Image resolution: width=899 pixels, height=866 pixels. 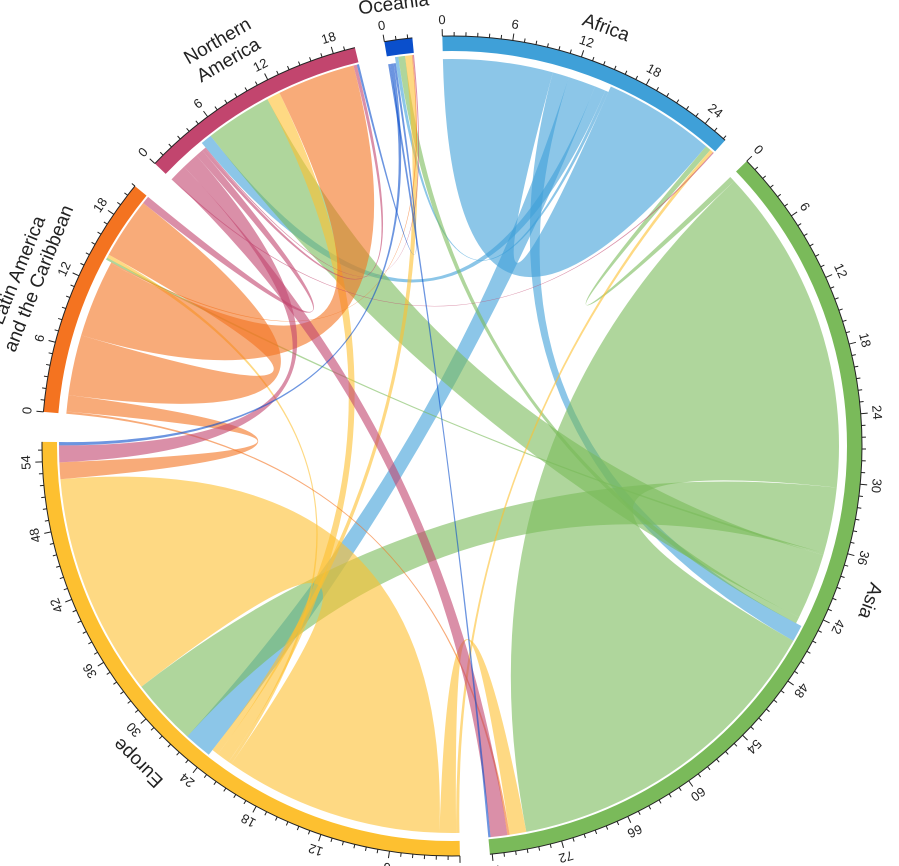 I want to click on chord-oceania-to-northern-america, so click(x=386, y=159).